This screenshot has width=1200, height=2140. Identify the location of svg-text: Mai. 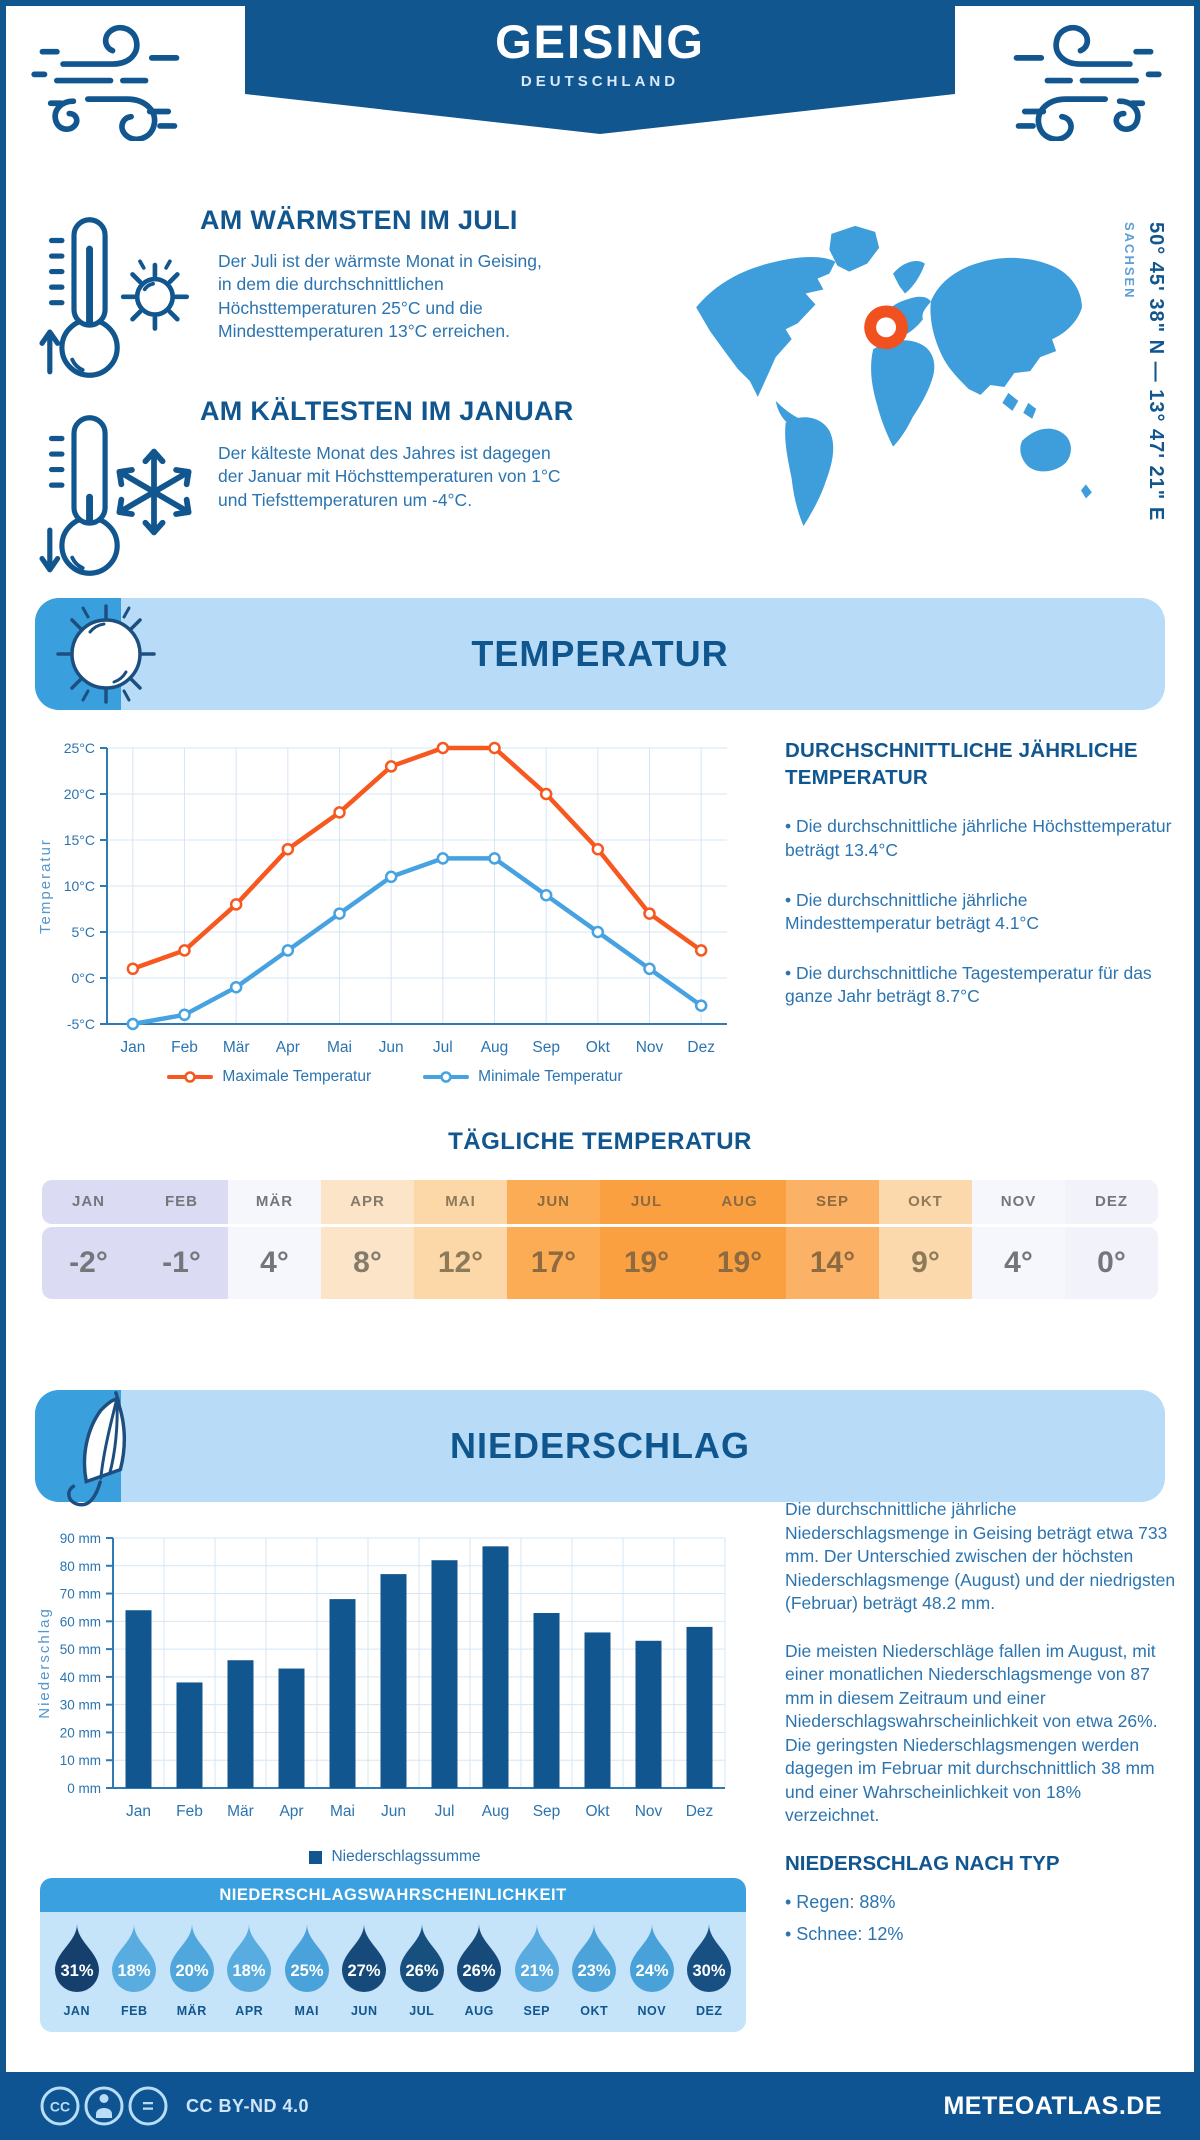
(342, 1811).